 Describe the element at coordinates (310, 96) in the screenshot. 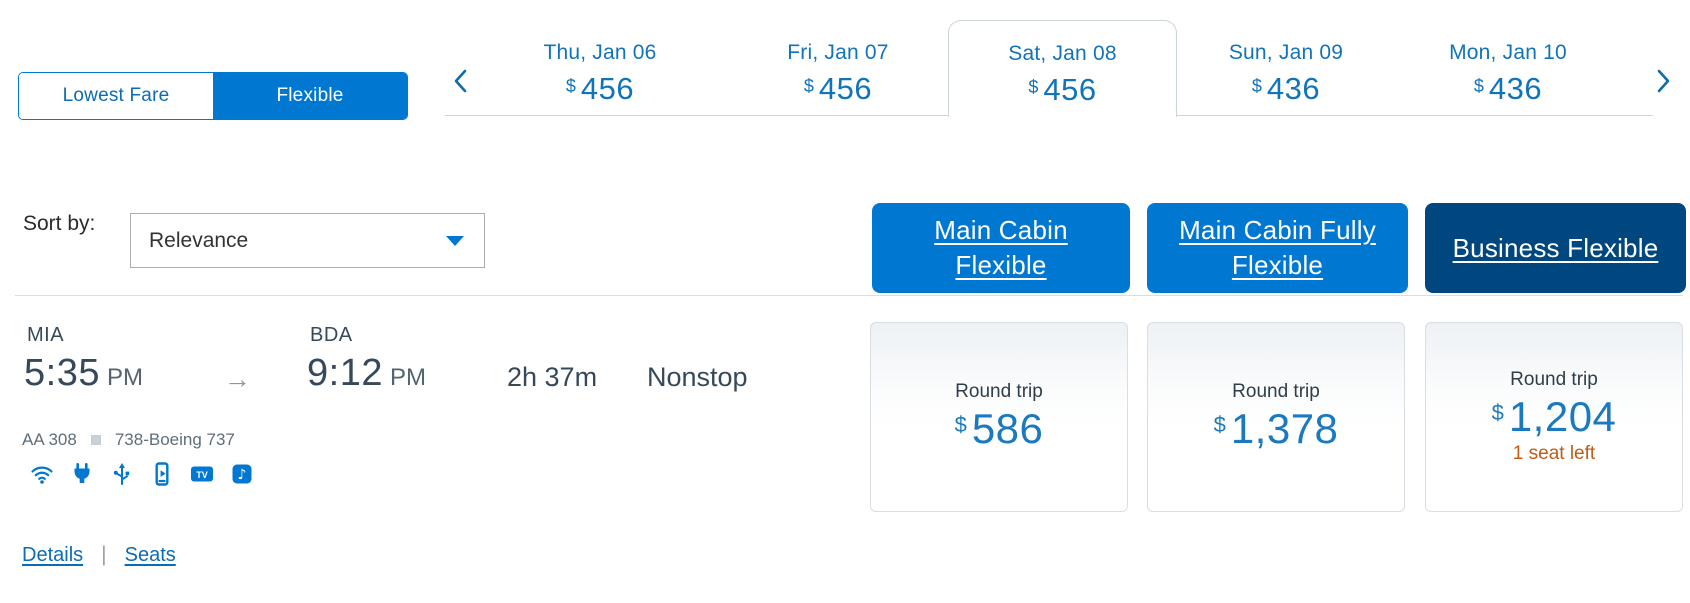

I see `toggle-flexible: Flexible` at that location.